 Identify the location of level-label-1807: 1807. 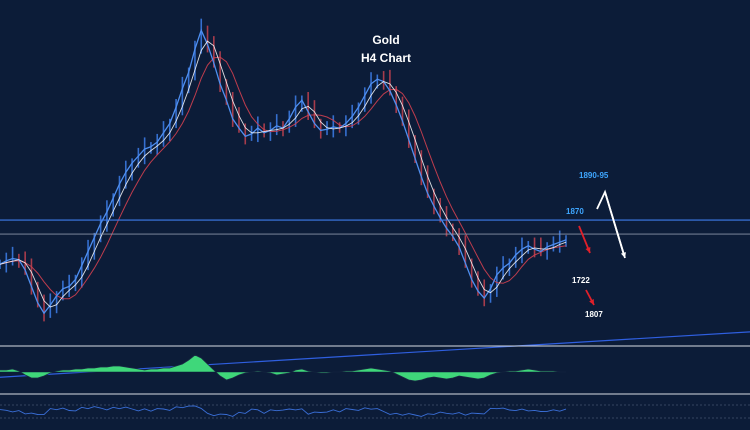
(594, 314).